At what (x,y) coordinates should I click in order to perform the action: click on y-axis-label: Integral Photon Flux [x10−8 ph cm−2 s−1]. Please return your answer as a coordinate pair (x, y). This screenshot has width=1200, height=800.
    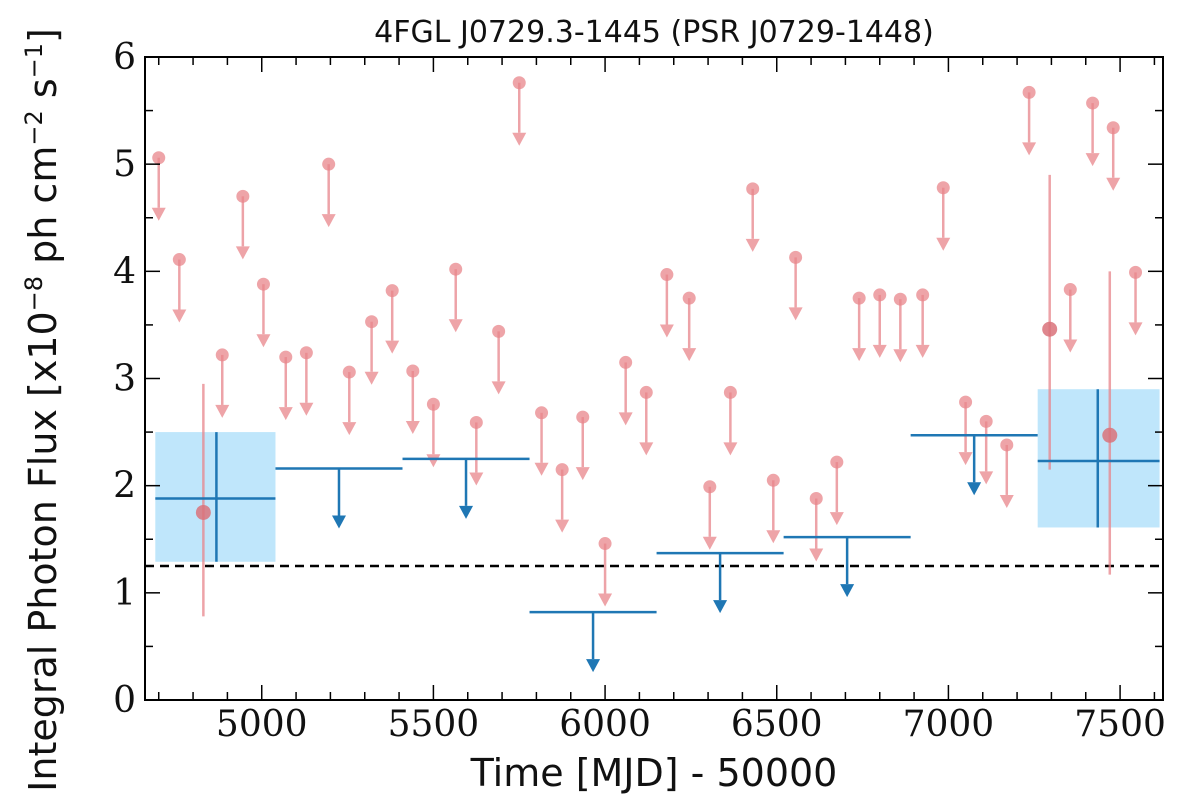
    Looking at the image, I should click on (42, 410).